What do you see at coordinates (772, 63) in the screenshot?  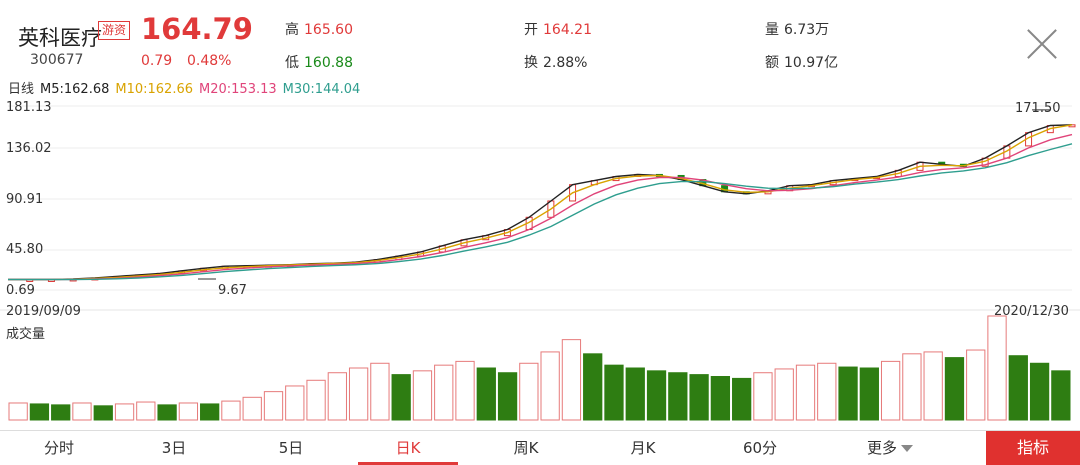 I see `stat-amount-label: 额` at bounding box center [772, 63].